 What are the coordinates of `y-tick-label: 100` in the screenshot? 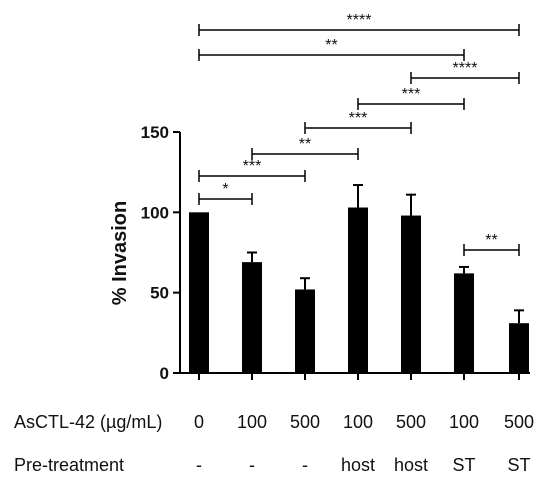 It's located at (155, 212).